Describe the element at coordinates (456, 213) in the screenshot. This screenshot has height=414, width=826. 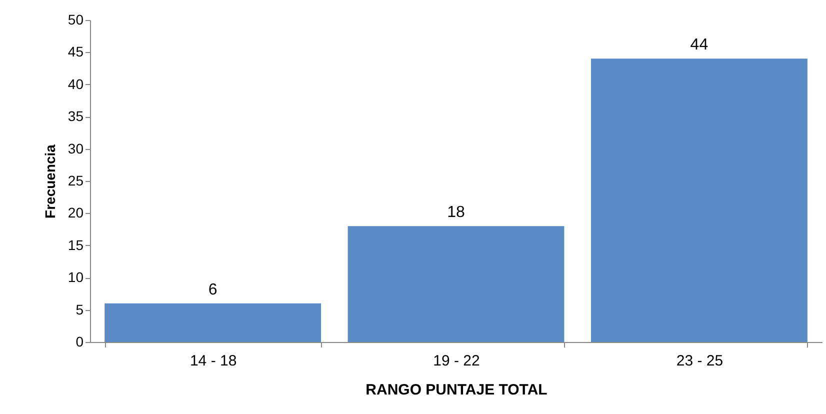
I see `data-label: 18` at that location.